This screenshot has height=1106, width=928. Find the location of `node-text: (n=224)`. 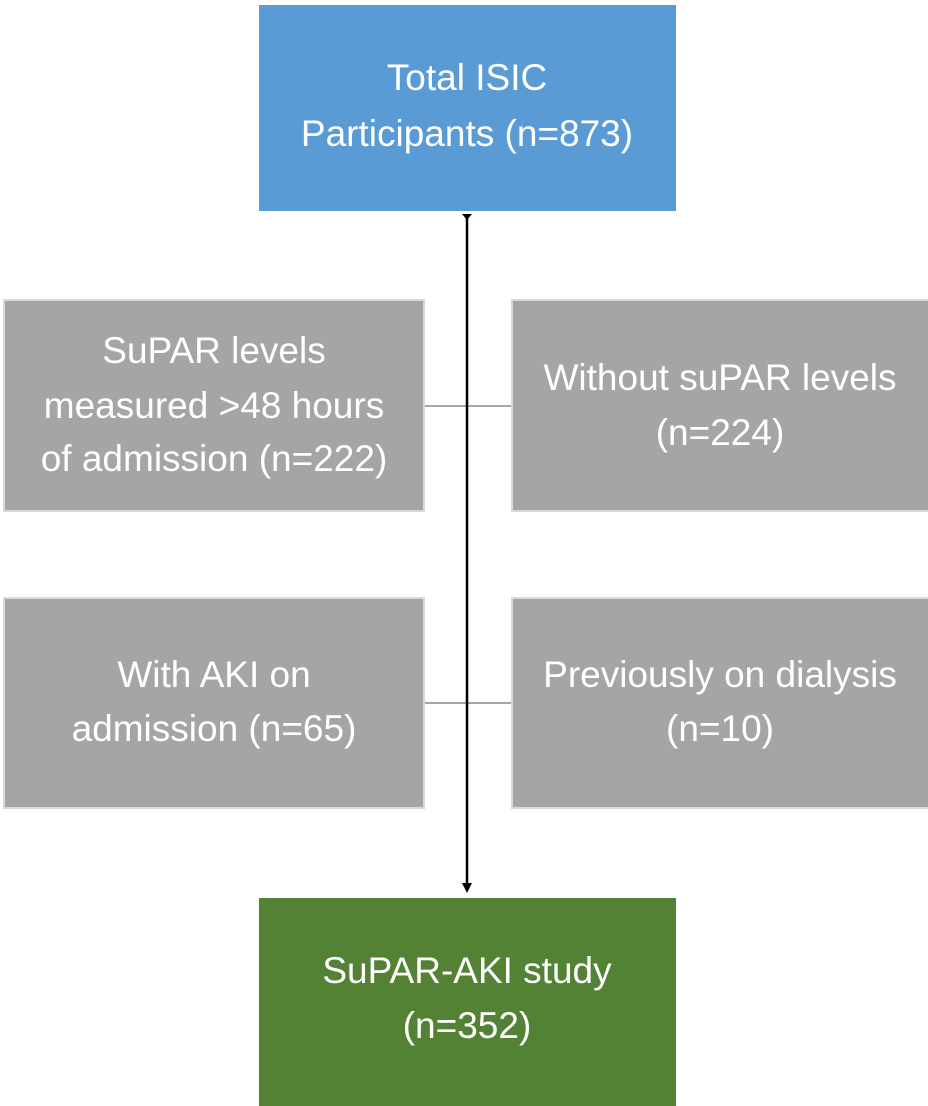

node-text: (n=224) is located at coordinates (720, 432).